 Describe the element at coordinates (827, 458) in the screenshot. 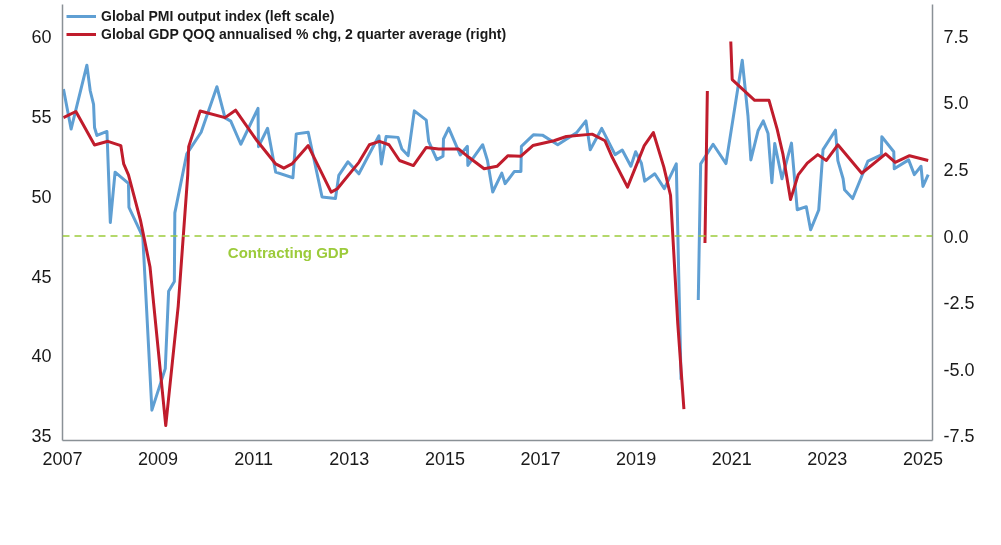

I see `x-tick-label: 2023` at that location.